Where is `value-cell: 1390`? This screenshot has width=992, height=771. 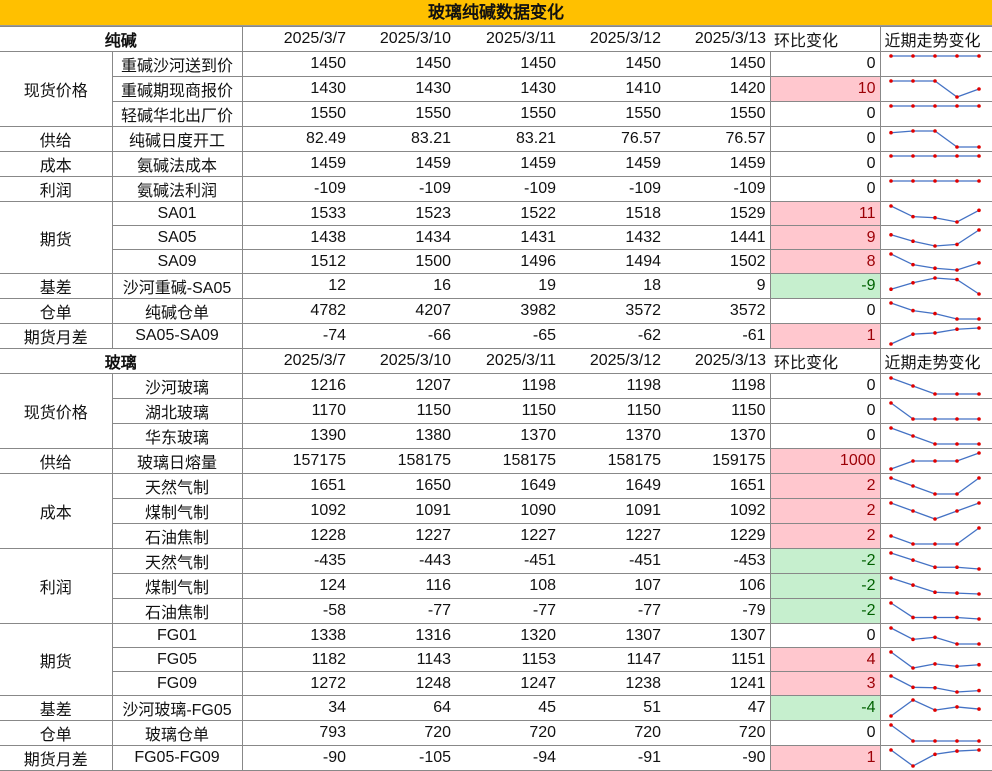 value-cell: 1390 is located at coordinates (296, 436).